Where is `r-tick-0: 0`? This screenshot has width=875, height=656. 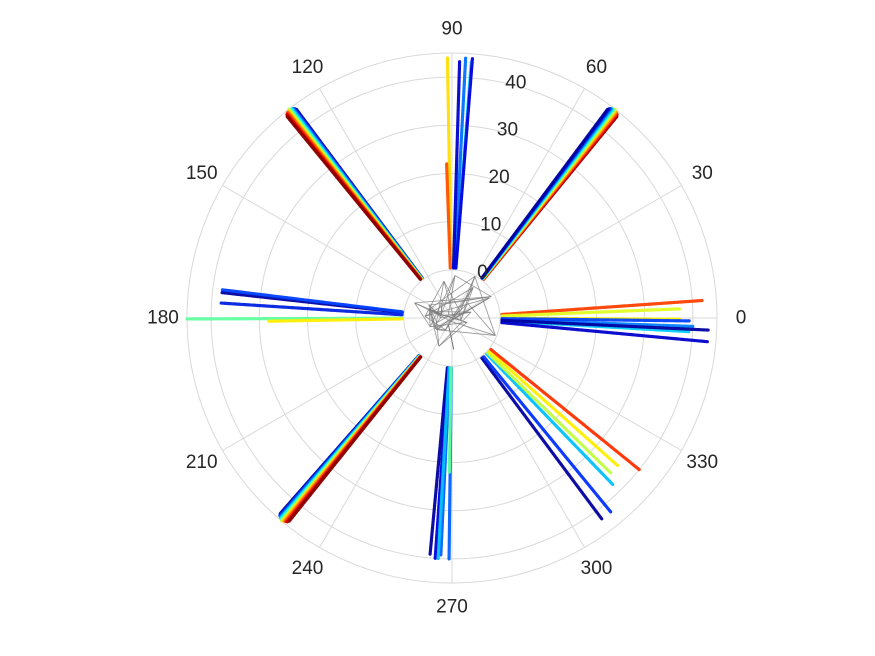 r-tick-0: 0 is located at coordinates (482, 272).